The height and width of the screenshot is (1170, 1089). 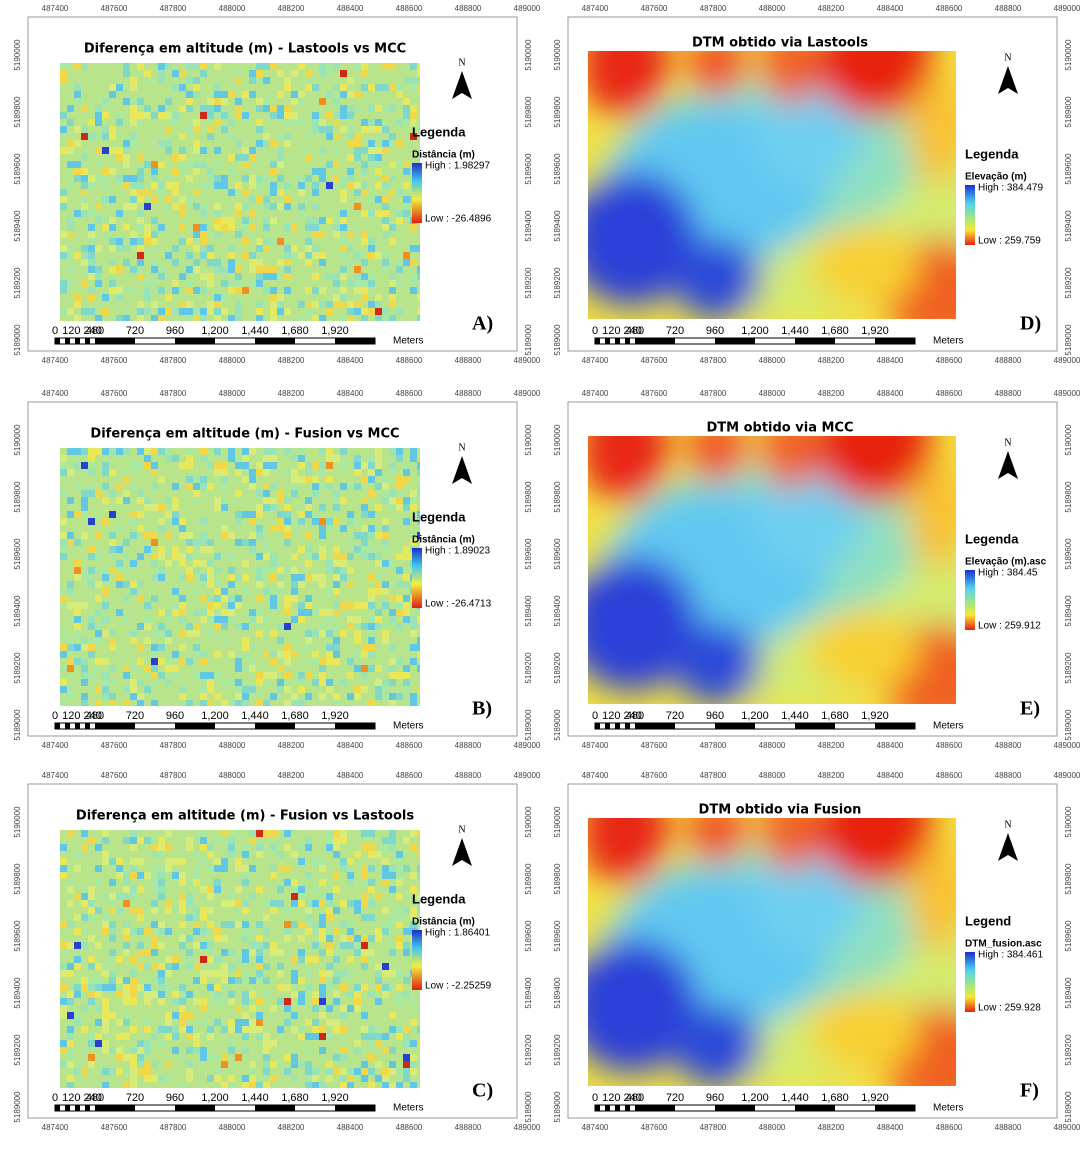 What do you see at coordinates (417, 578) in the screenshot?
I see `legend-ramp` at bounding box center [417, 578].